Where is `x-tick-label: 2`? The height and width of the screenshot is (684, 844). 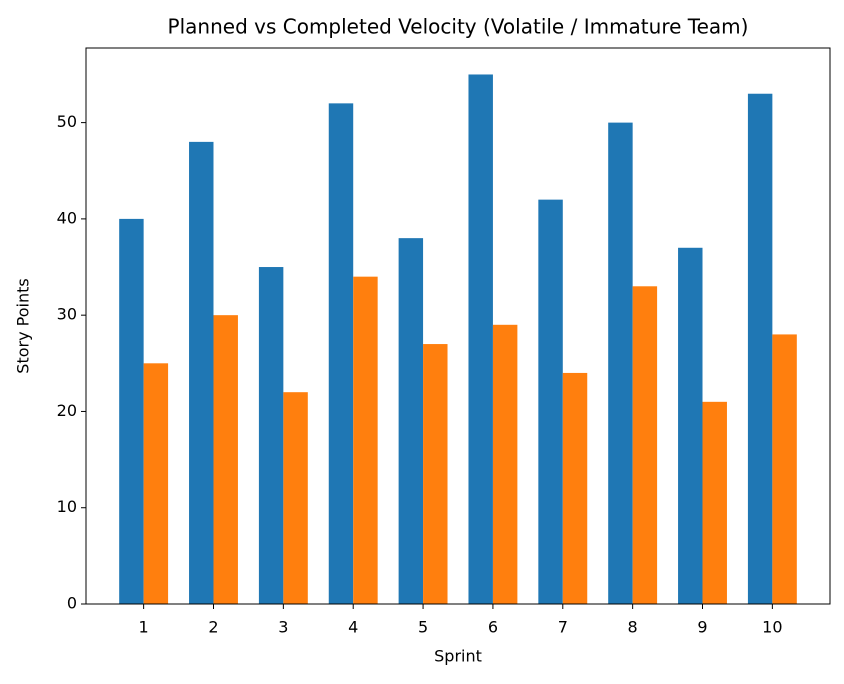 x-tick-label: 2 is located at coordinates (213, 627).